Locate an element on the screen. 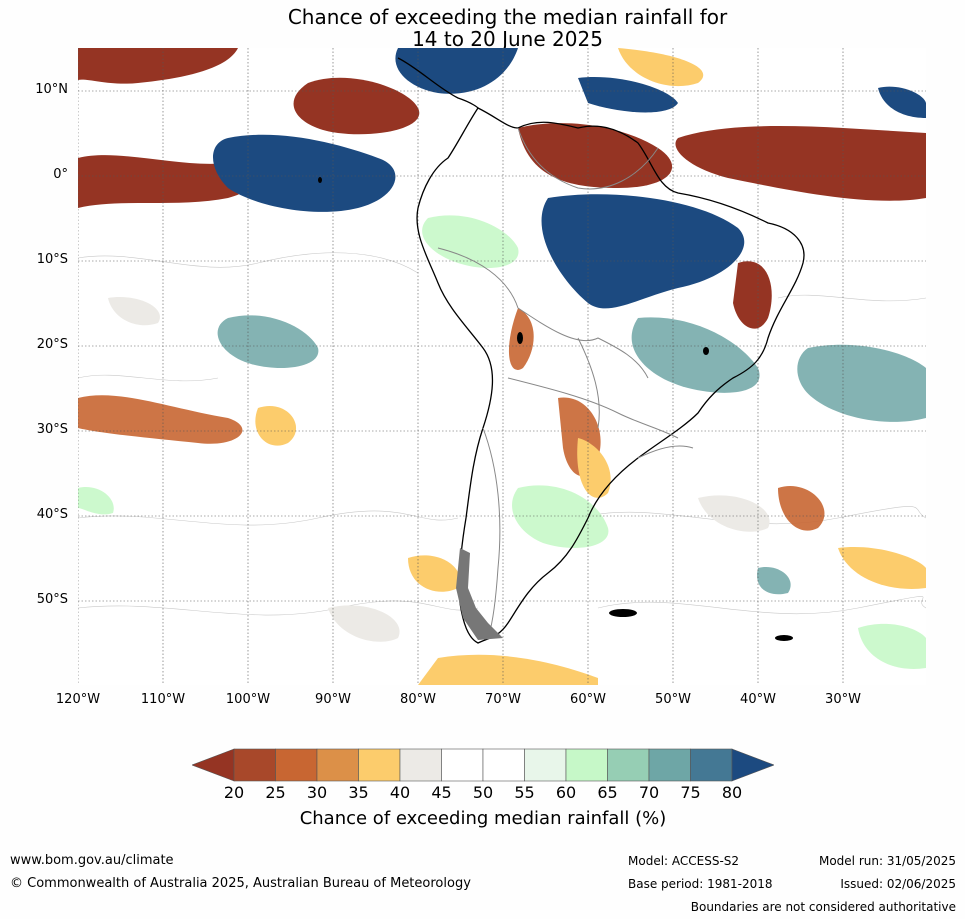  lat-label: 10°N is located at coordinates (51, 89).